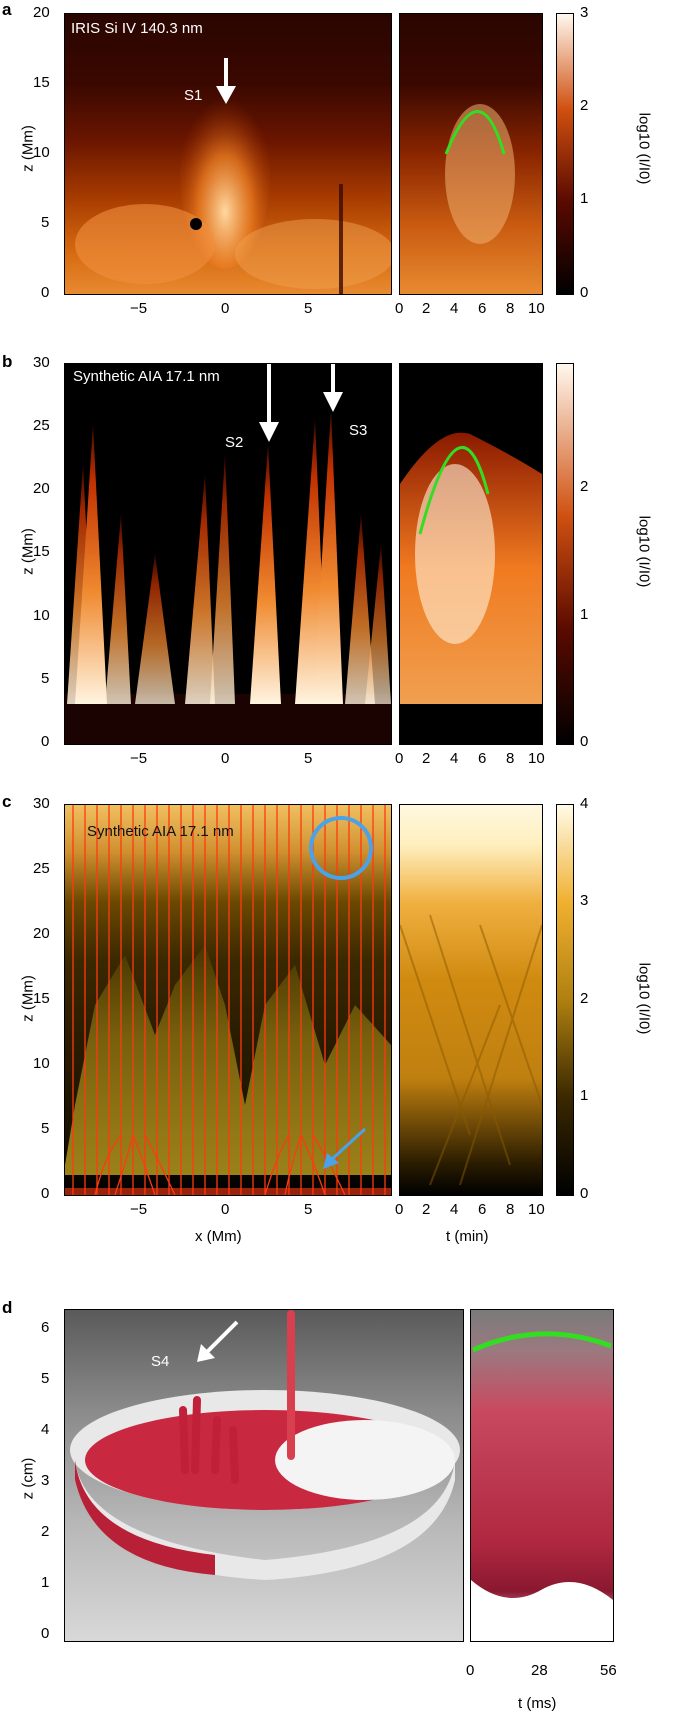 This screenshot has width=685, height=1731. I want to click on panel-a-ttick: 10, so click(536, 308).